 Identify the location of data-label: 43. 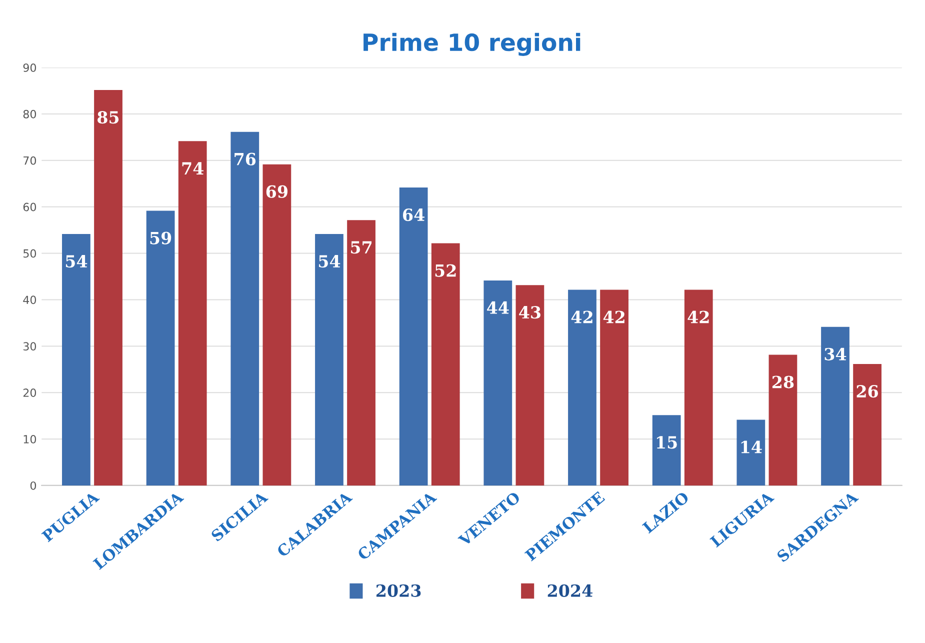
(529, 312).